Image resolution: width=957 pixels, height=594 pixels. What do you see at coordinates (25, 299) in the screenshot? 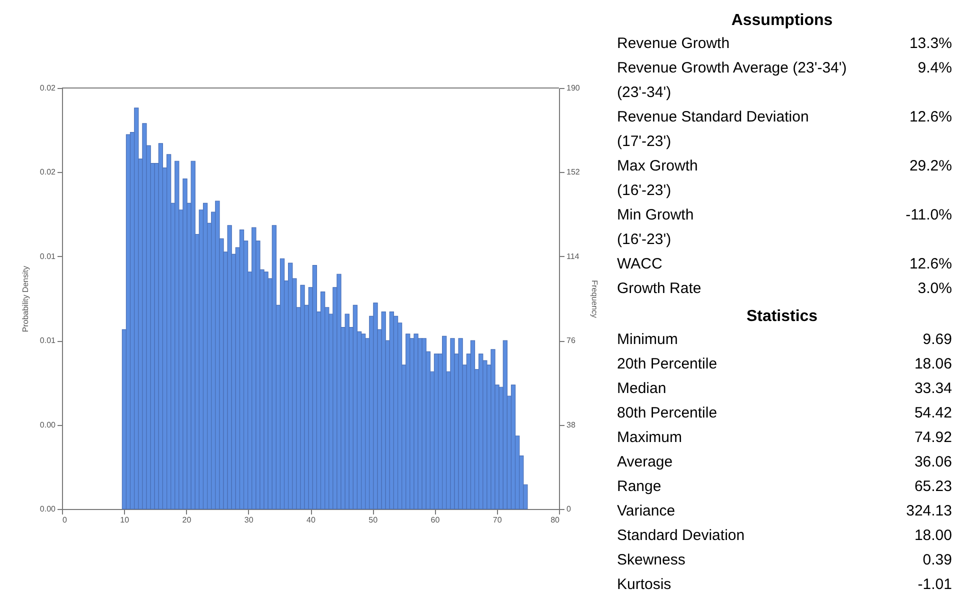
I see `y-axis-title: Probability Density` at bounding box center [25, 299].